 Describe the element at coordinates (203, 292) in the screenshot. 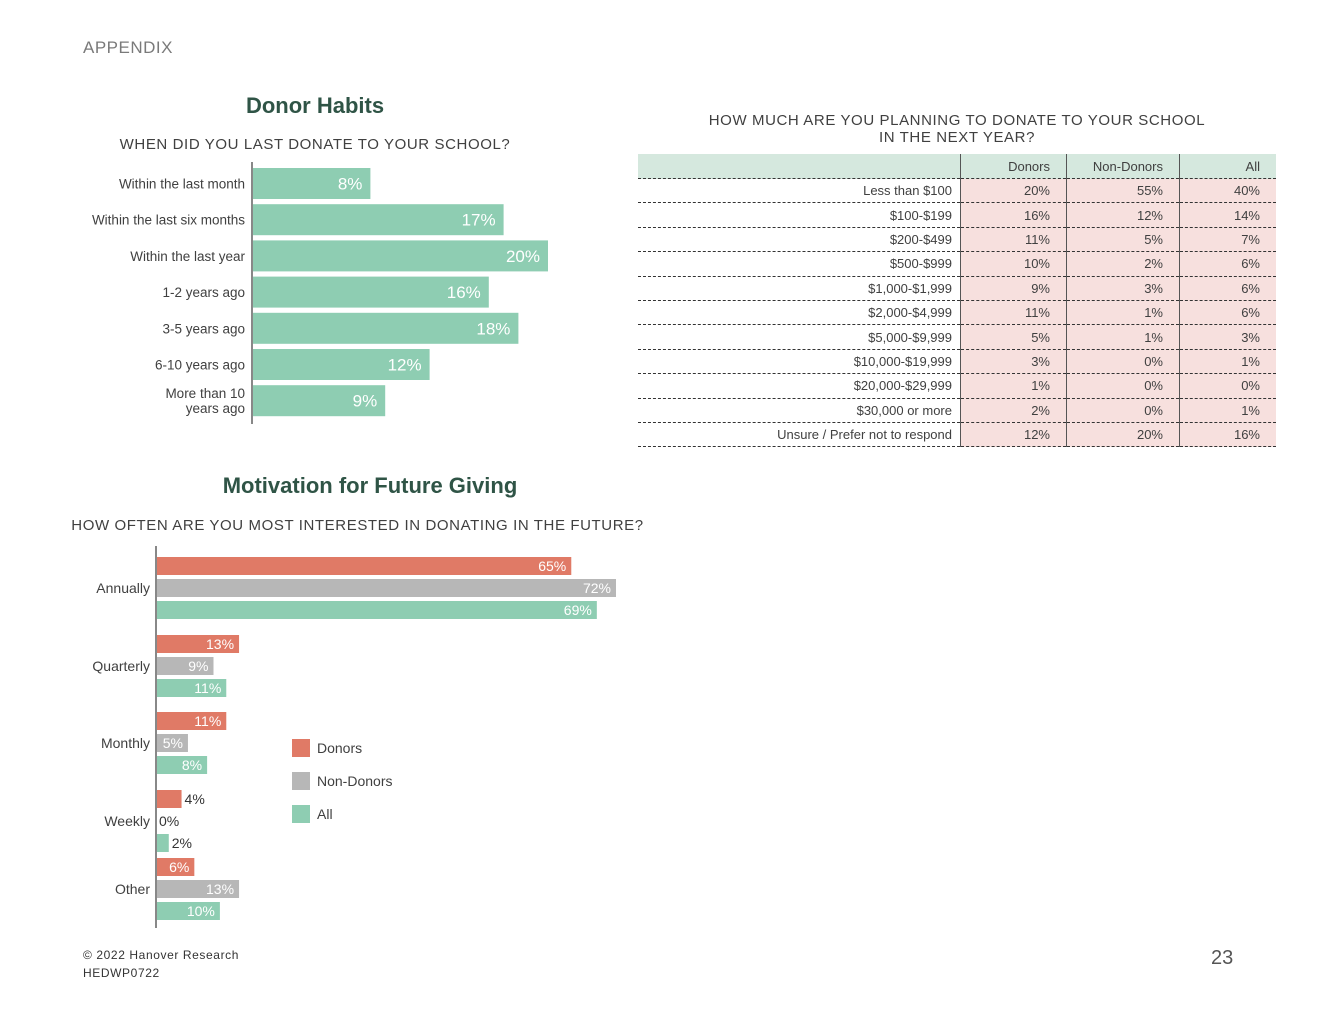

I see `category-label: 1-2 years ago` at that location.